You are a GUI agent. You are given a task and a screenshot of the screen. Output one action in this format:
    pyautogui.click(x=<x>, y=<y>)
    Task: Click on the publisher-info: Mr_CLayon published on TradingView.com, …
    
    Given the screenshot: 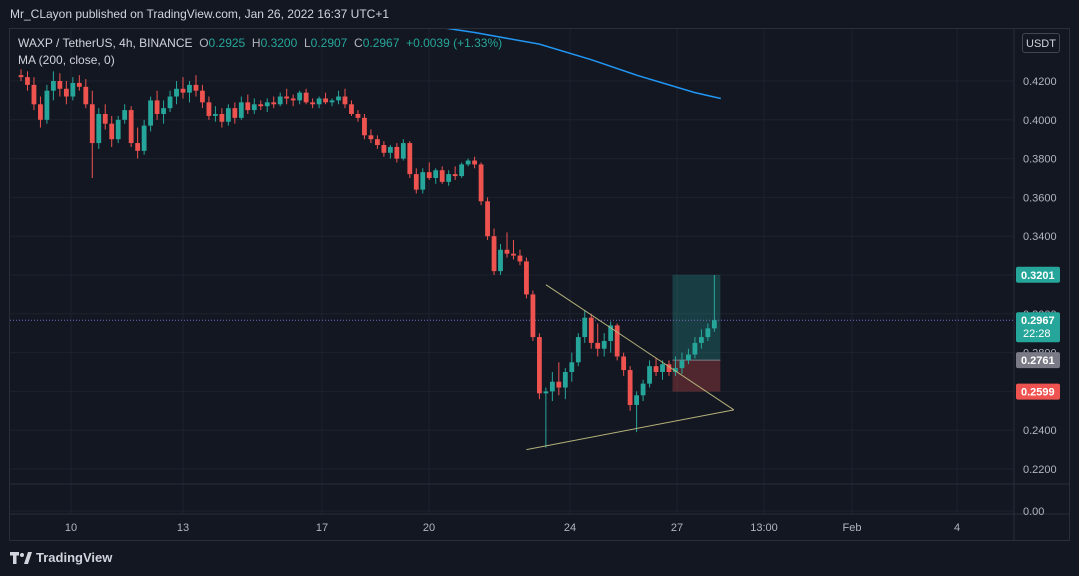 What is the action you would take?
    pyautogui.click(x=200, y=14)
    